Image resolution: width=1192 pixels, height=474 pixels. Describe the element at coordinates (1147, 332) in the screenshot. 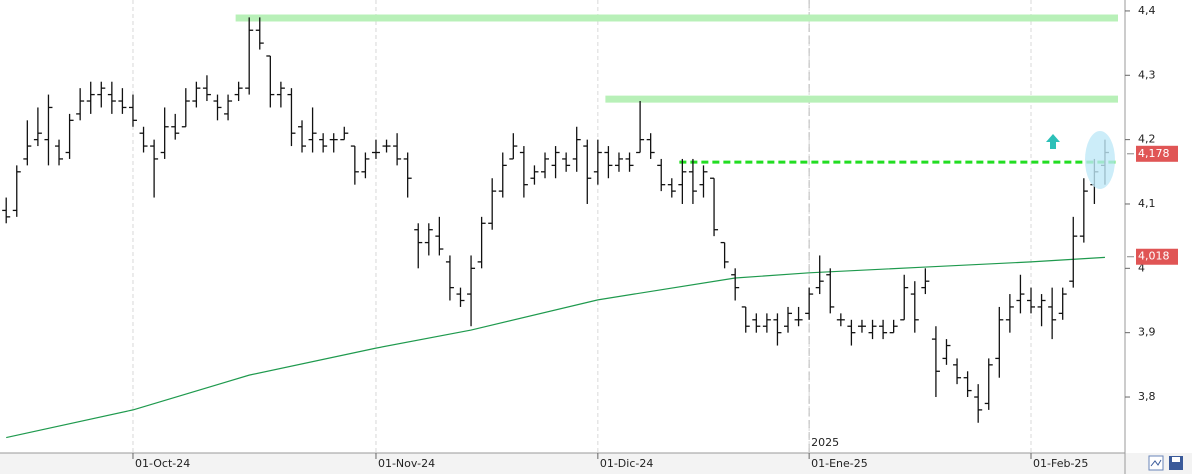

I see `y-tick-label: 3,9` at that location.